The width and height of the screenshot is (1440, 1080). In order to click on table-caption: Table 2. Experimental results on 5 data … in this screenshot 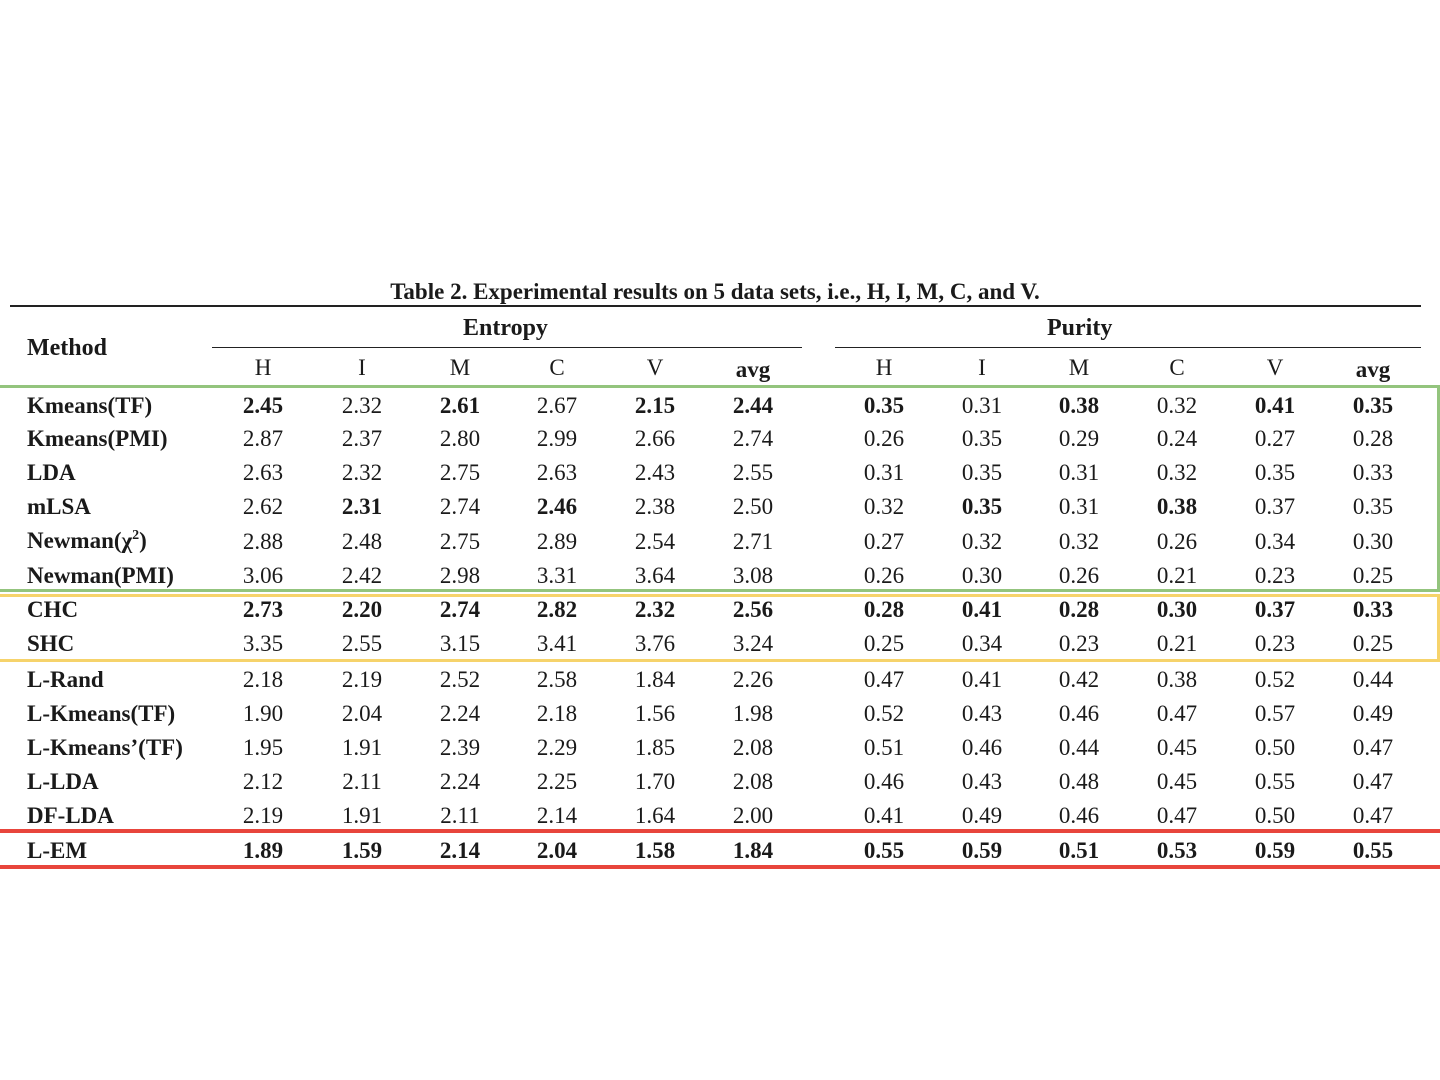, I will do `click(715, 291)`.